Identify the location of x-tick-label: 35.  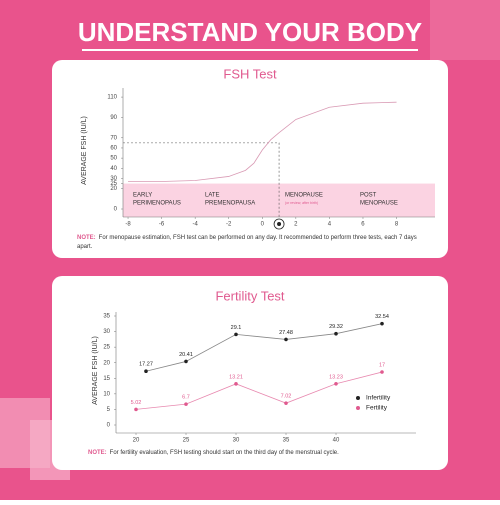
(286, 441).